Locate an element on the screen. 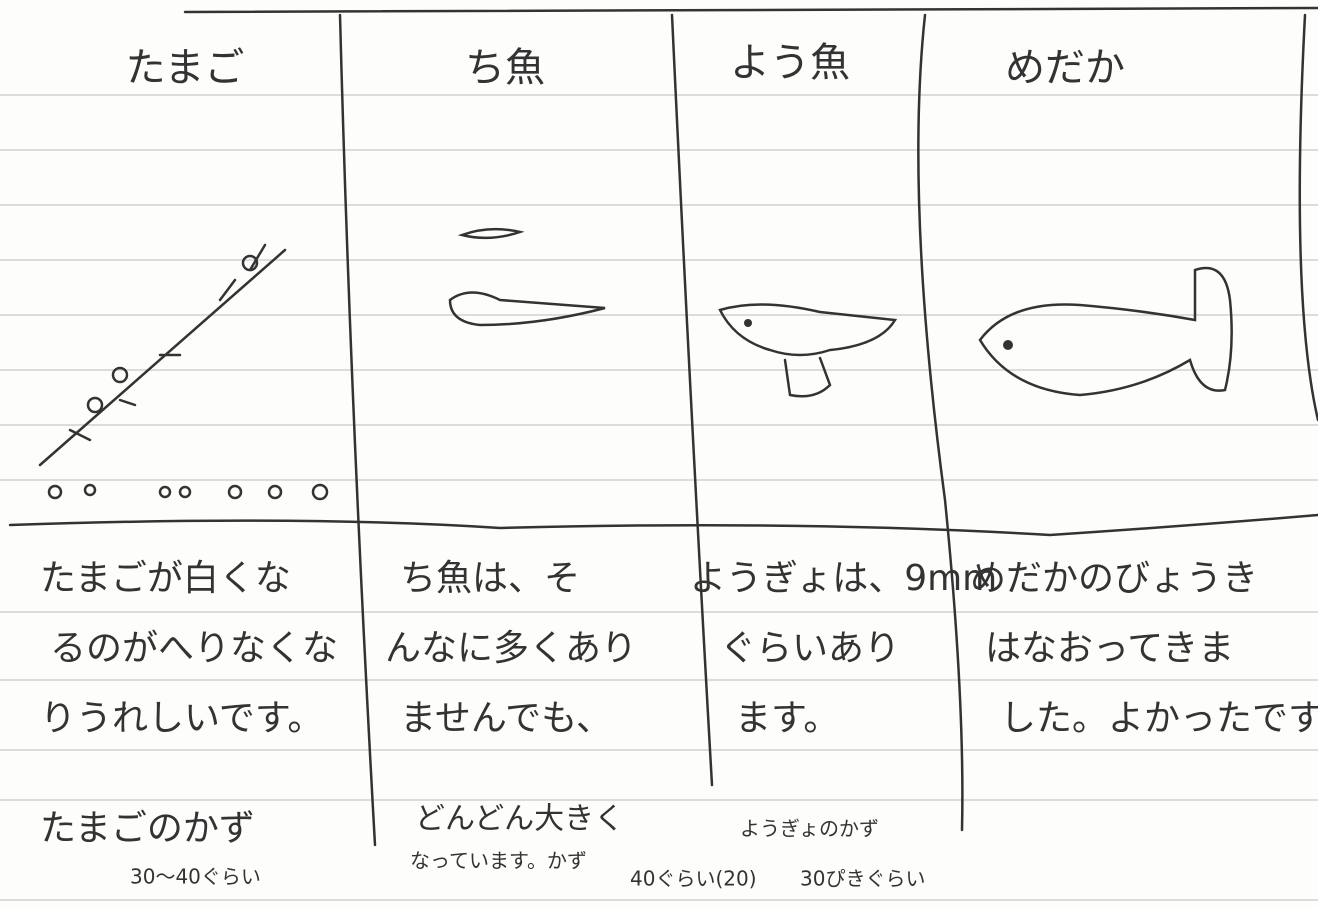 Image resolution: width=1318 pixels, height=906 pixels. footer-note: たまごのかず is located at coordinates (147, 828).